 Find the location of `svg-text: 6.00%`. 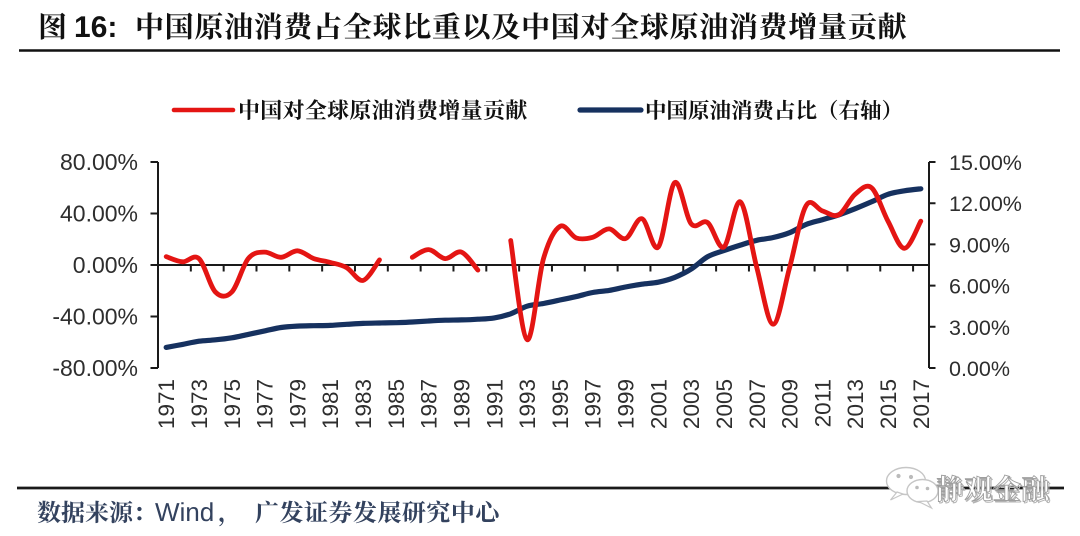

svg-text: 6.00% is located at coordinates (979, 287).